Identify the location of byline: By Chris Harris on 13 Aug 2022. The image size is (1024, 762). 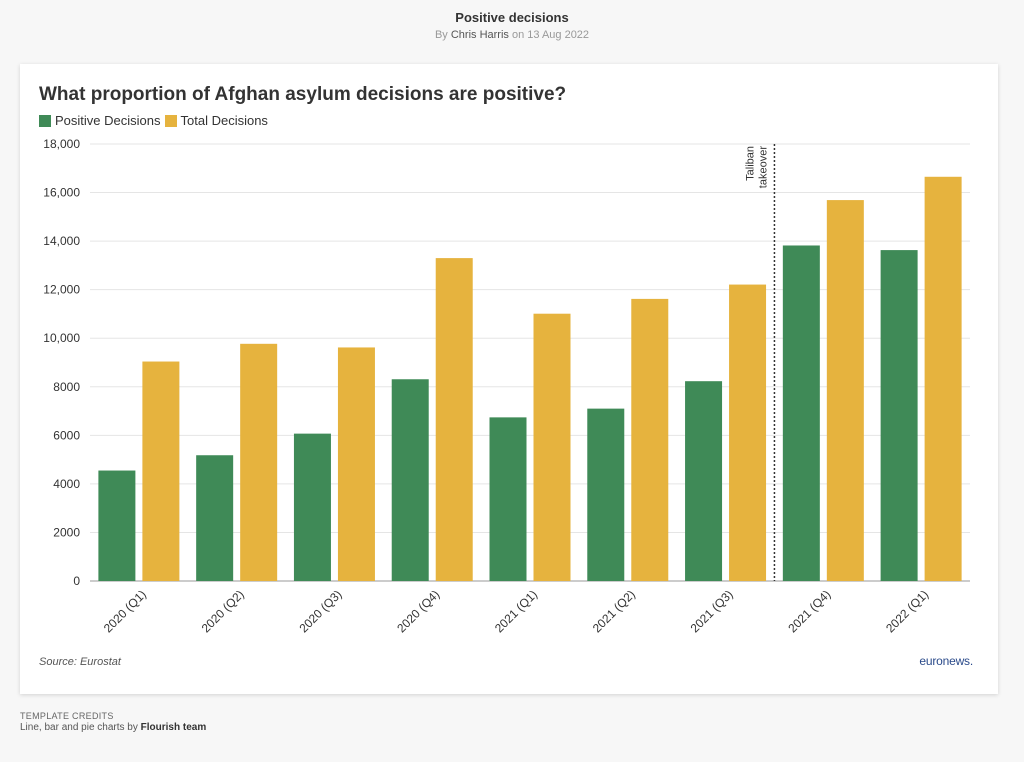
(512, 35).